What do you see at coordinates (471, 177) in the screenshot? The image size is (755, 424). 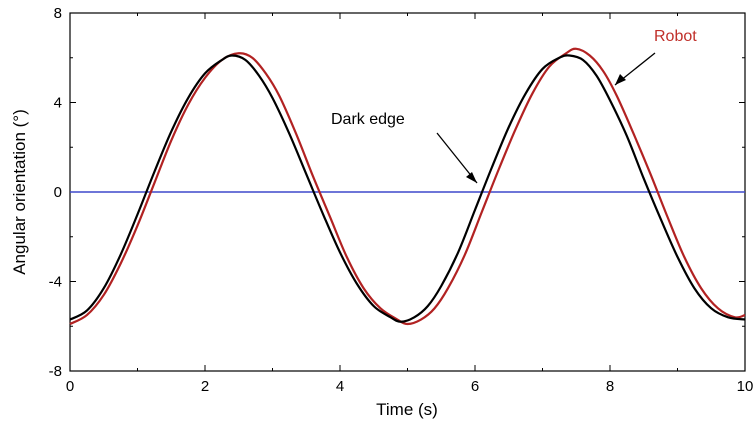 I see `annotation-dark-edge-arrowhead` at bounding box center [471, 177].